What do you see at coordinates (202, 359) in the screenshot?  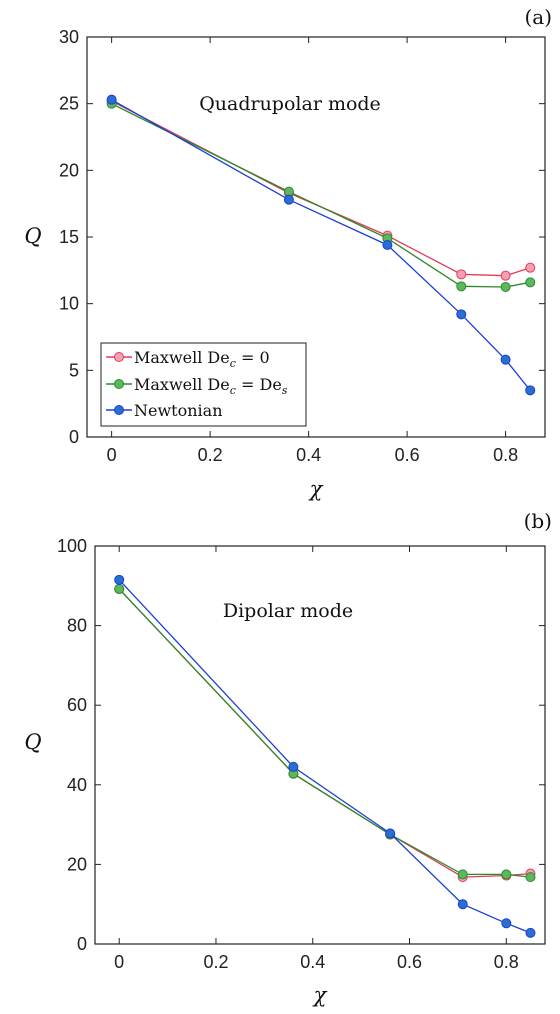 I see `legend-label: Maxwell Dec = 0` at bounding box center [202, 359].